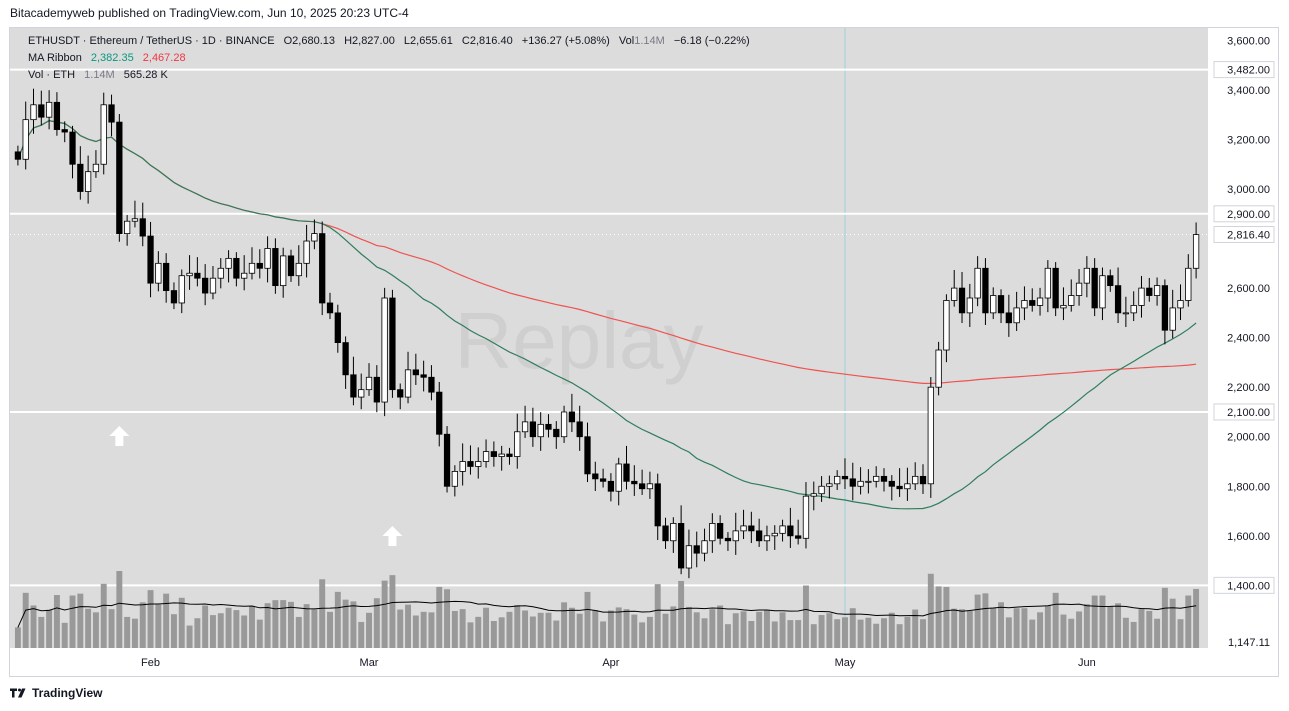 This screenshot has width=1289, height=711. I want to click on legend-ma-slow-value: 2,467.28, so click(164, 58).